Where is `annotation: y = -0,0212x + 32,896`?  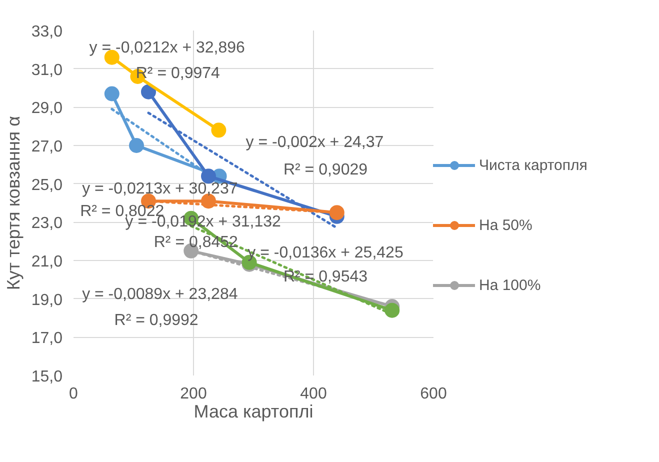 annotation: y = -0,0212x + 32,896 is located at coordinates (167, 47).